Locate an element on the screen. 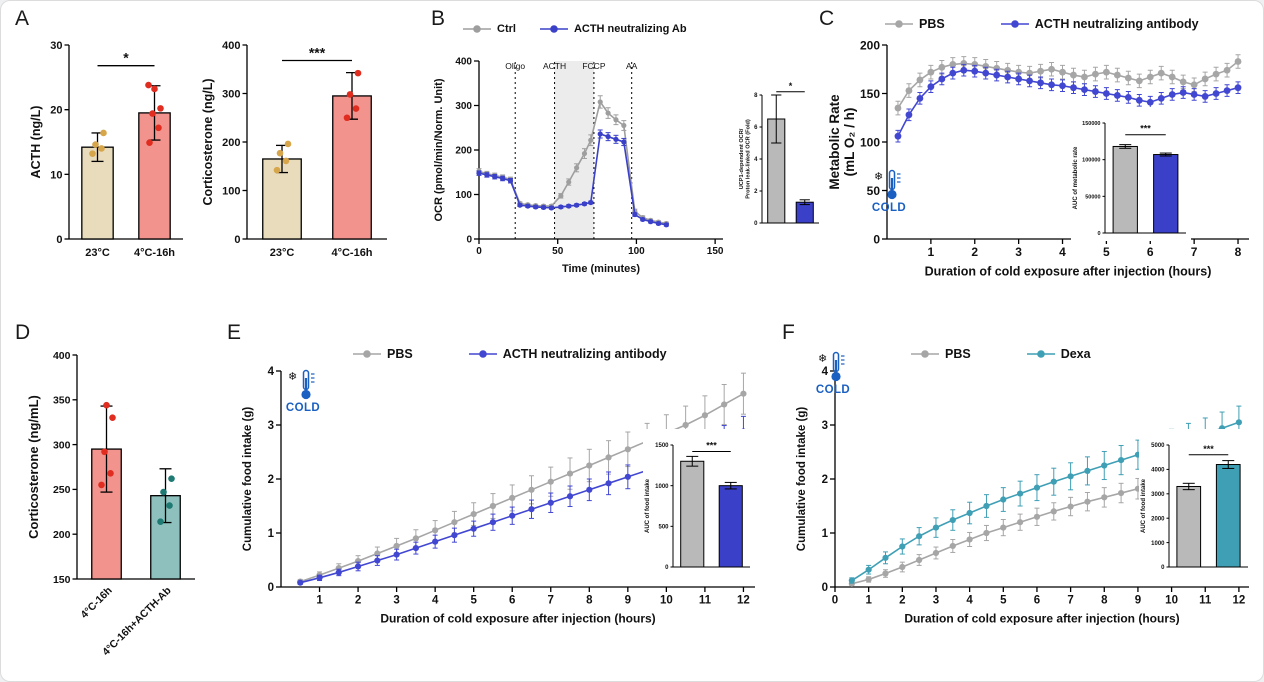  svg-text: 350 is located at coordinates (62, 401).